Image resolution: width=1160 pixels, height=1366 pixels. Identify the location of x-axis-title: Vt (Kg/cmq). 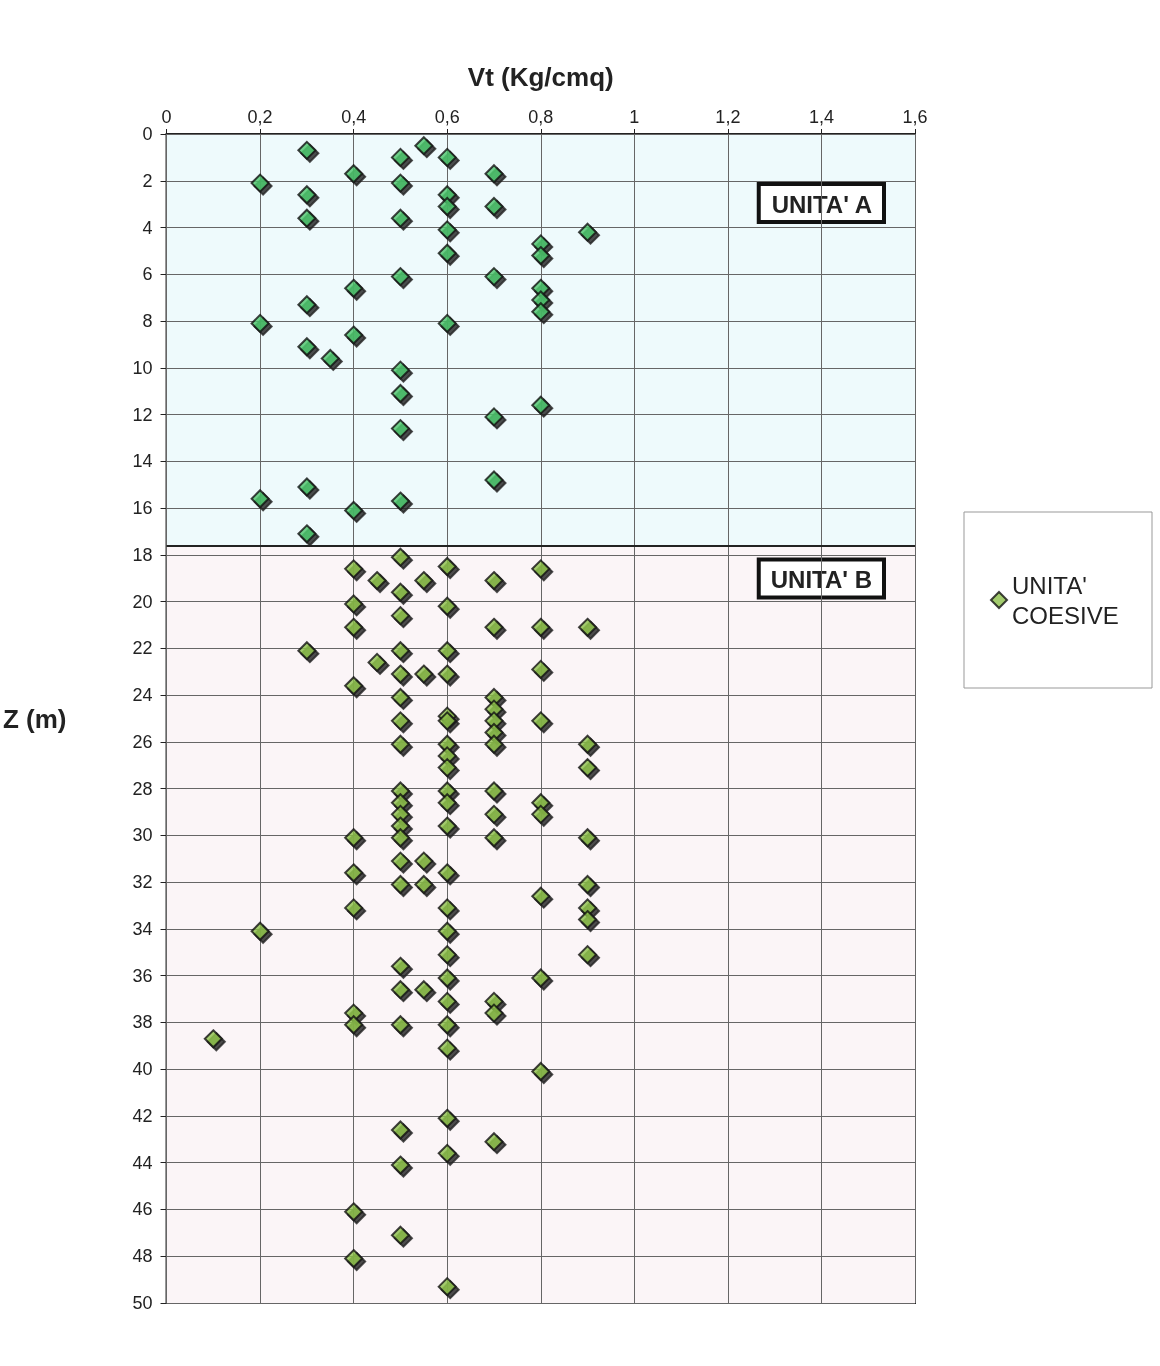
(540, 77).